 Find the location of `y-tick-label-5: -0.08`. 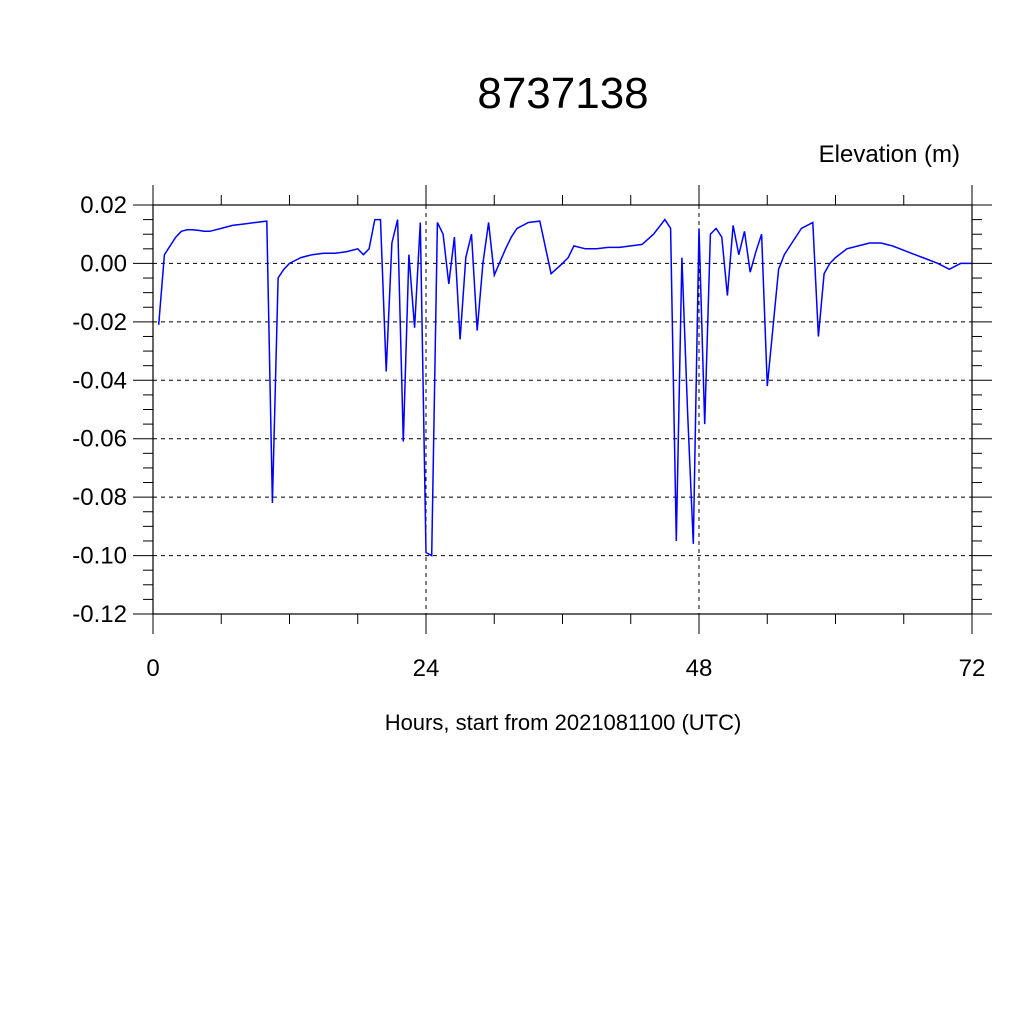

y-tick-label-5: -0.08 is located at coordinates (99, 497).